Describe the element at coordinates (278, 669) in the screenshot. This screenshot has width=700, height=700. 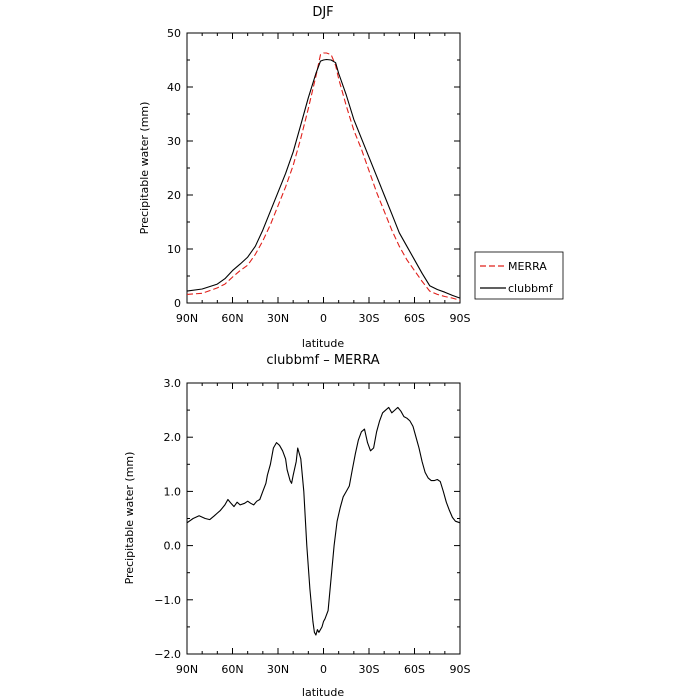
I see `bottom-xtick-label: 30N` at that location.